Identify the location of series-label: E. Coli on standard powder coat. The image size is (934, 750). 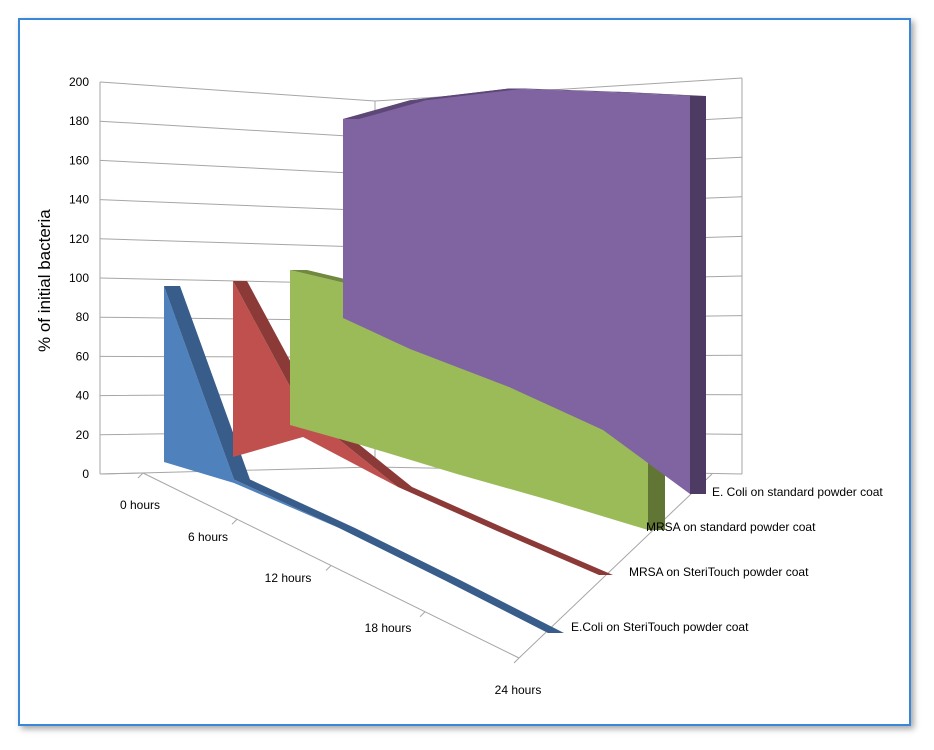
(797, 492).